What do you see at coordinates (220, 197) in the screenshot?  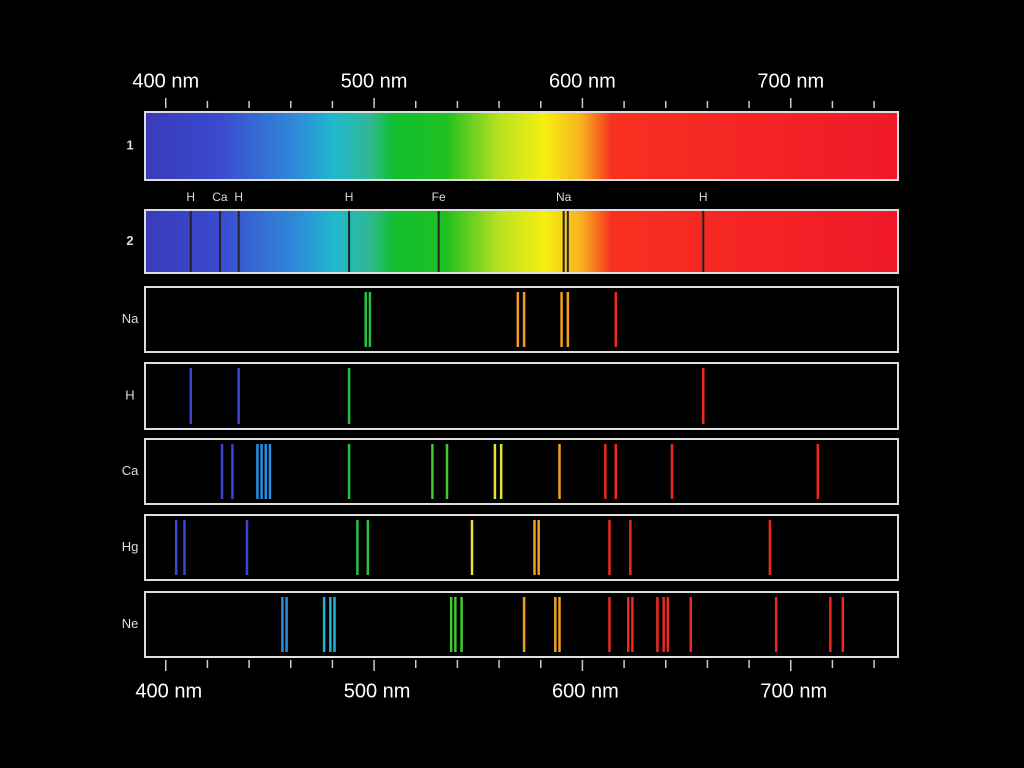 I see `absorption-label: Ca` at bounding box center [220, 197].